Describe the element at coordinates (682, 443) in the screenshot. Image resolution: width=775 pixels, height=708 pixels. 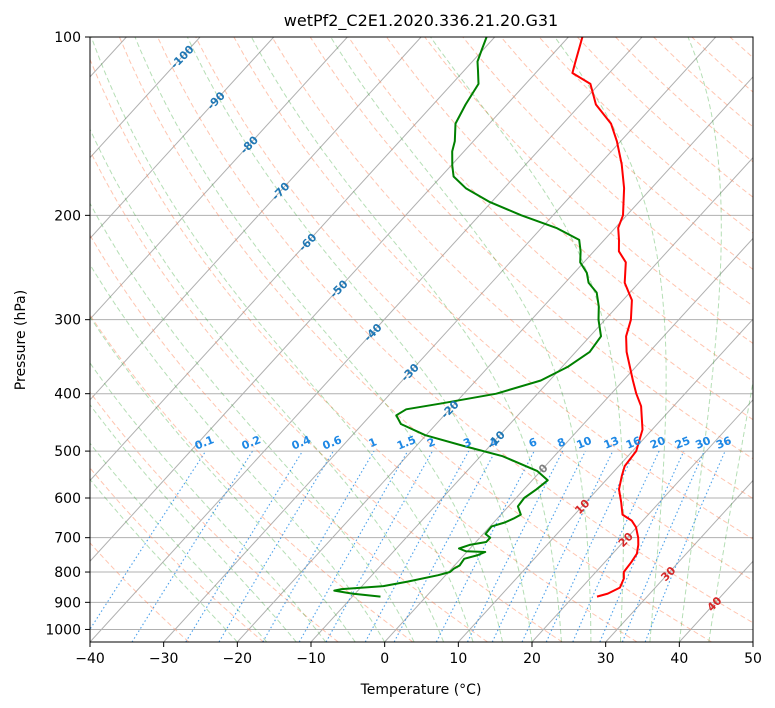
I see `mixing-ratio-label: 25` at that location.